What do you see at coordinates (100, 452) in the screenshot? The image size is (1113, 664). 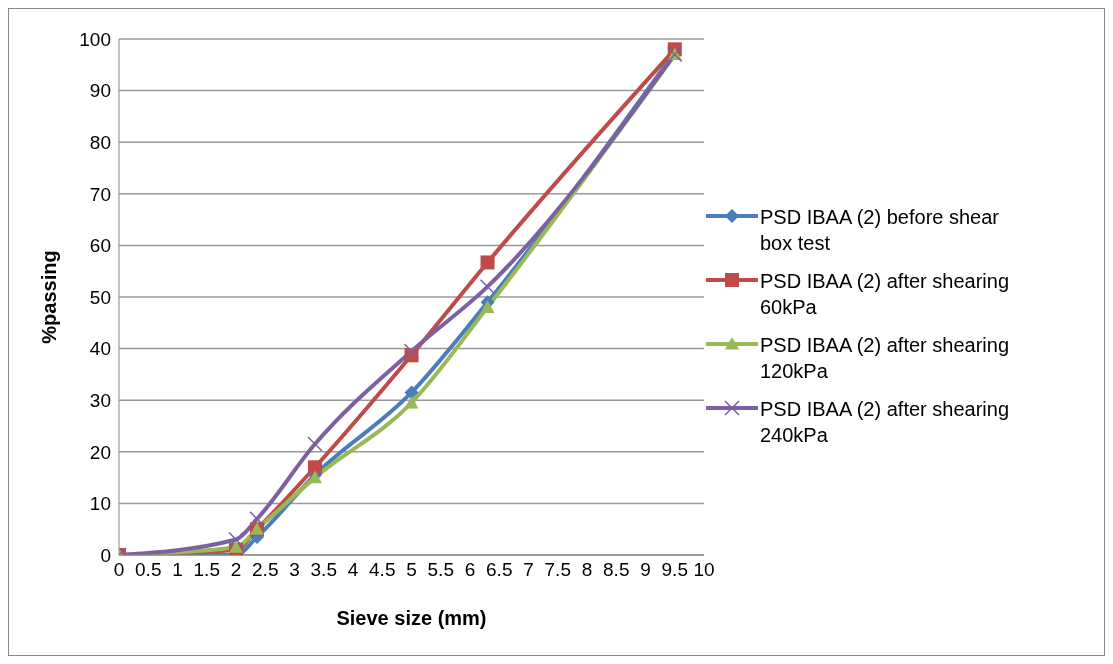 I see `y-tick-label: 20` at bounding box center [100, 452].